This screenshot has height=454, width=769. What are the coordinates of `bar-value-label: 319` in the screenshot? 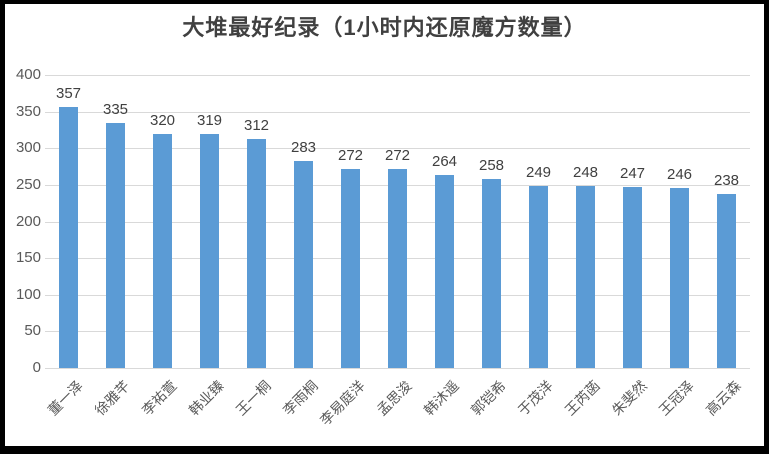 It's located at (209, 121).